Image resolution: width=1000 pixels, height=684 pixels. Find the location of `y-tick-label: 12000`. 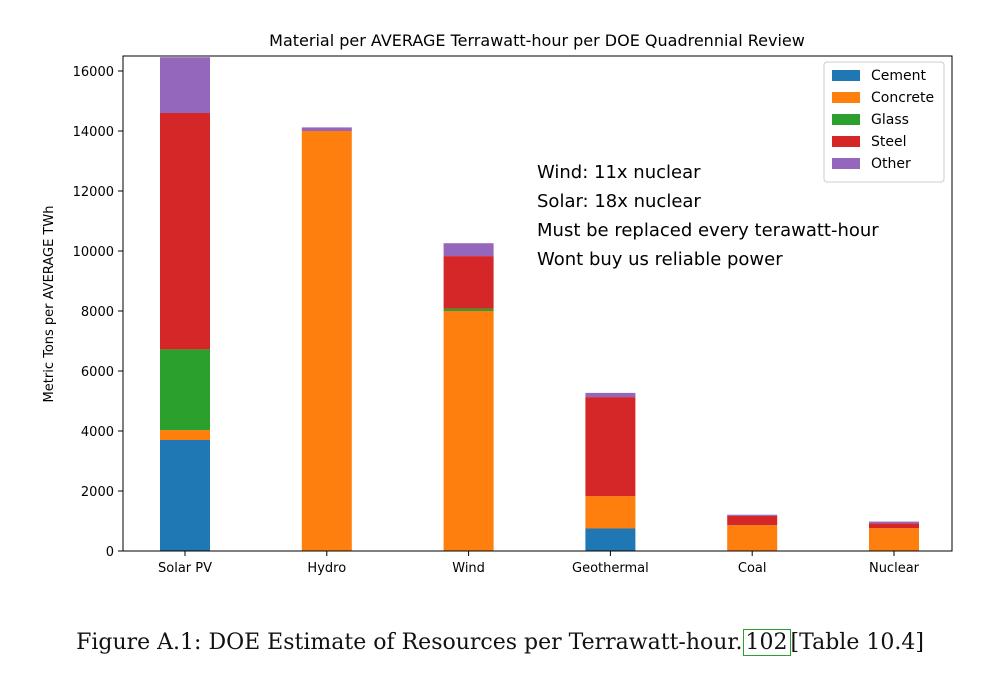

y-tick-label: 12000 is located at coordinates (93, 192).